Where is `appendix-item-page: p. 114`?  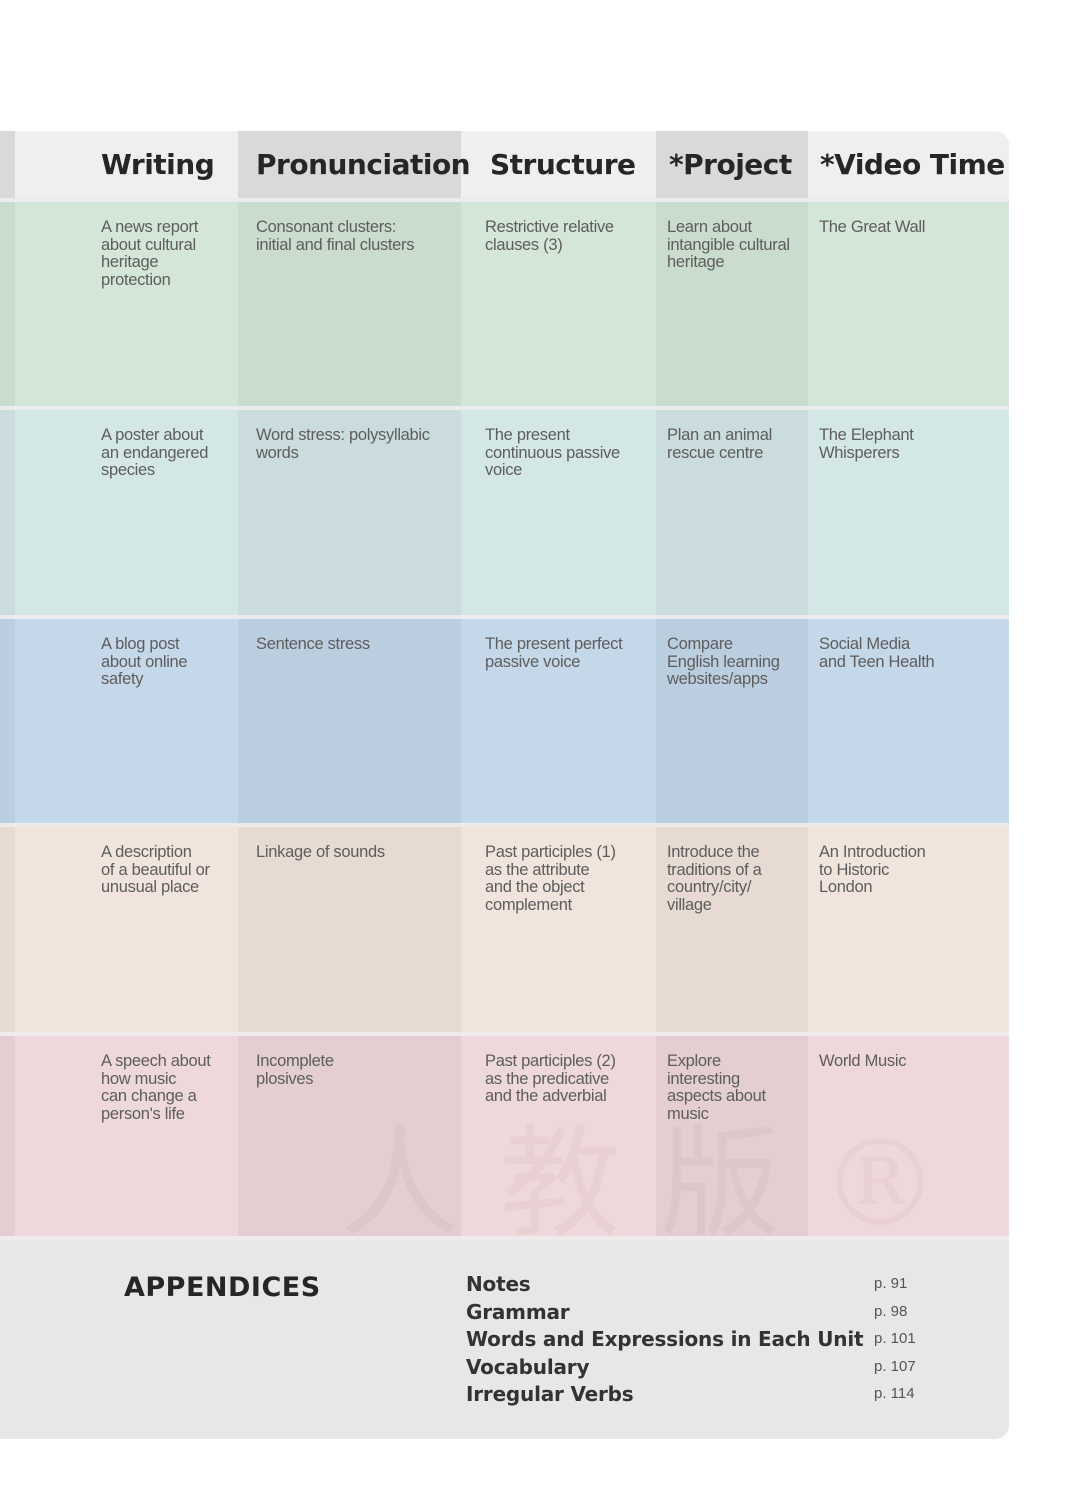
appendix-item-page: p. 114 is located at coordinates (894, 1393).